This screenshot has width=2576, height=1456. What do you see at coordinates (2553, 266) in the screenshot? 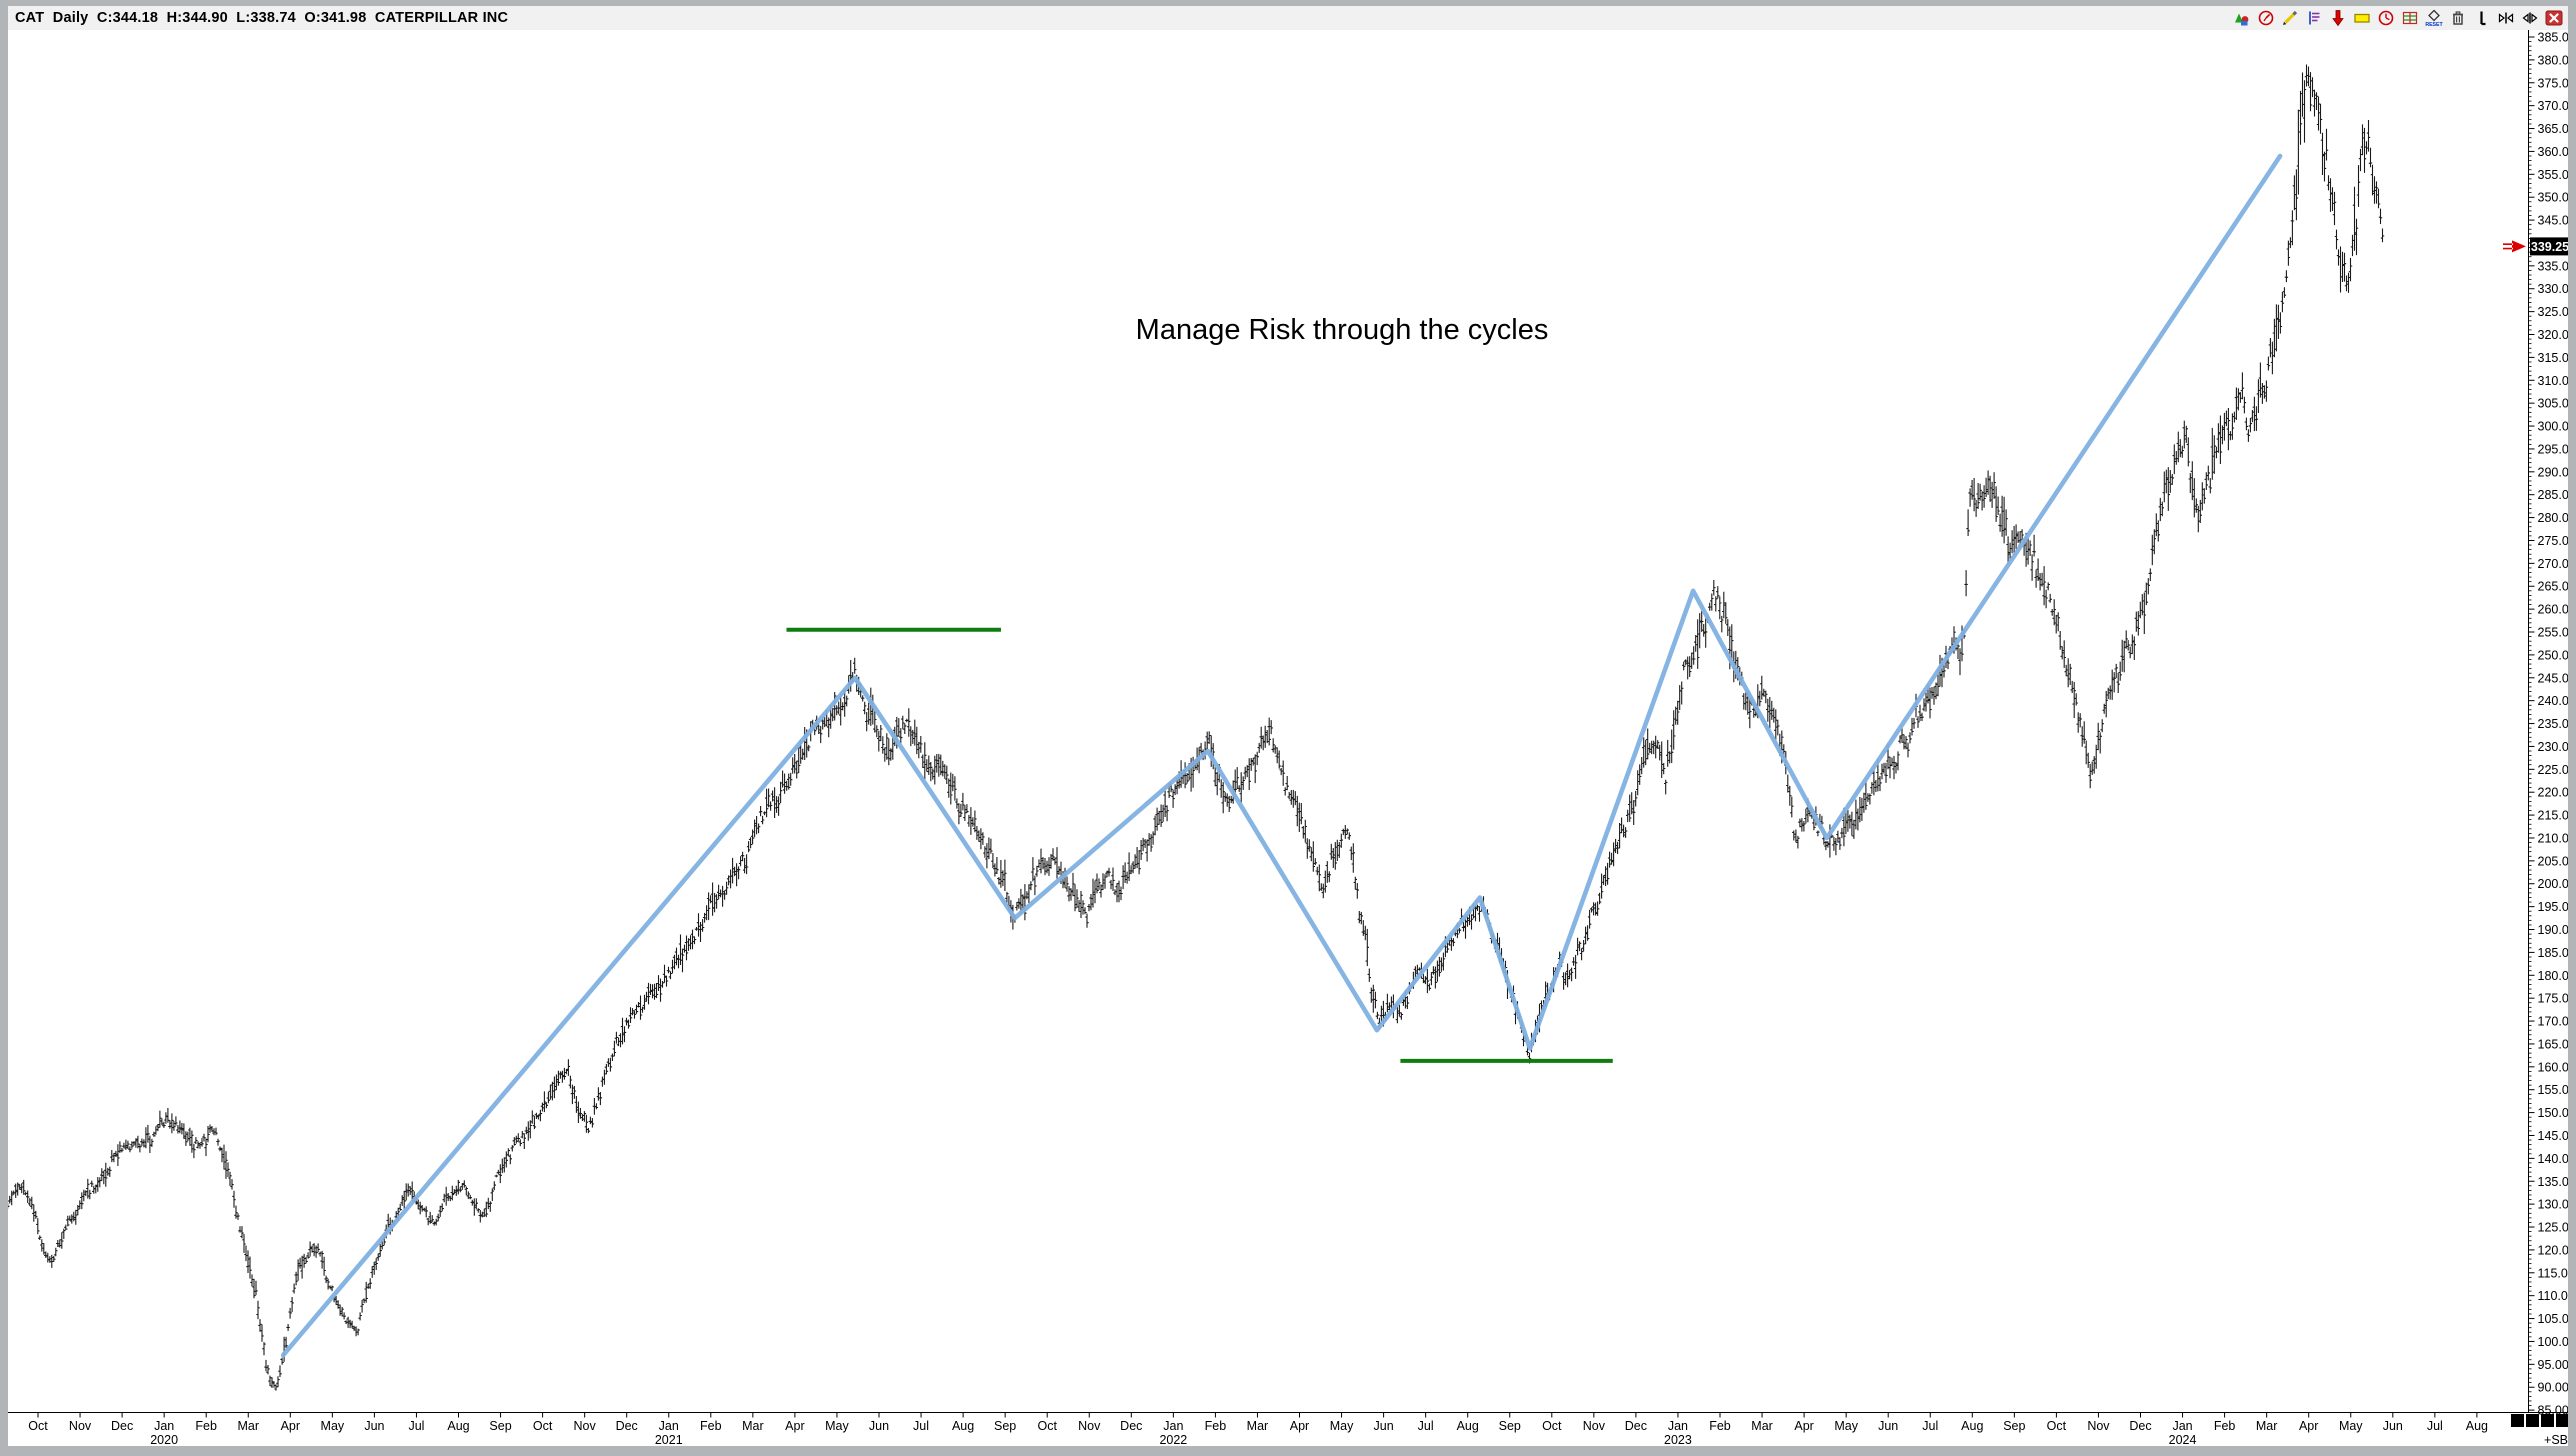
I see `svg-text: 335.00` at bounding box center [2553, 266].